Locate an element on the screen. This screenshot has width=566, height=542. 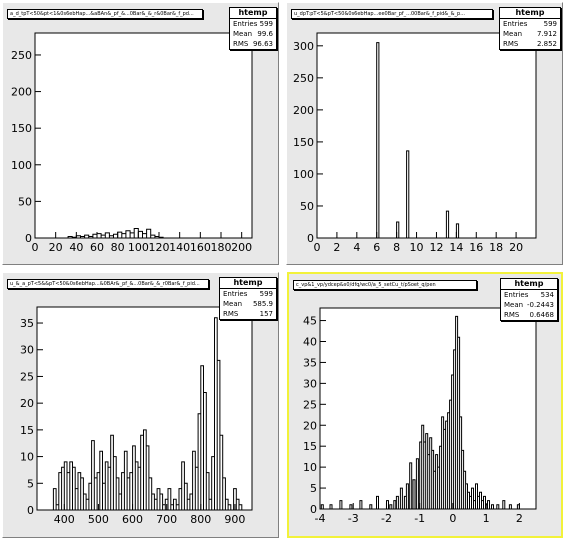
stats-value: 585.9 is located at coordinates (262, 304).